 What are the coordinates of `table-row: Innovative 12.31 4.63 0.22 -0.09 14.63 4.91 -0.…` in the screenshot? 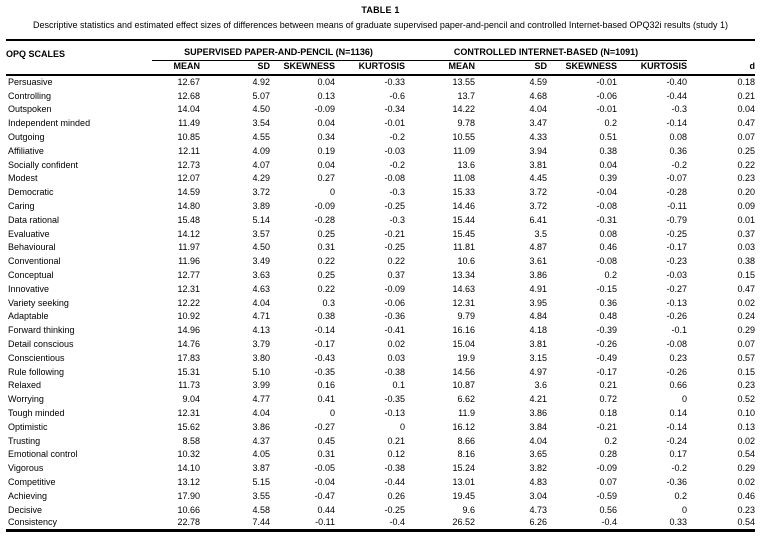 It's located at (380, 289).